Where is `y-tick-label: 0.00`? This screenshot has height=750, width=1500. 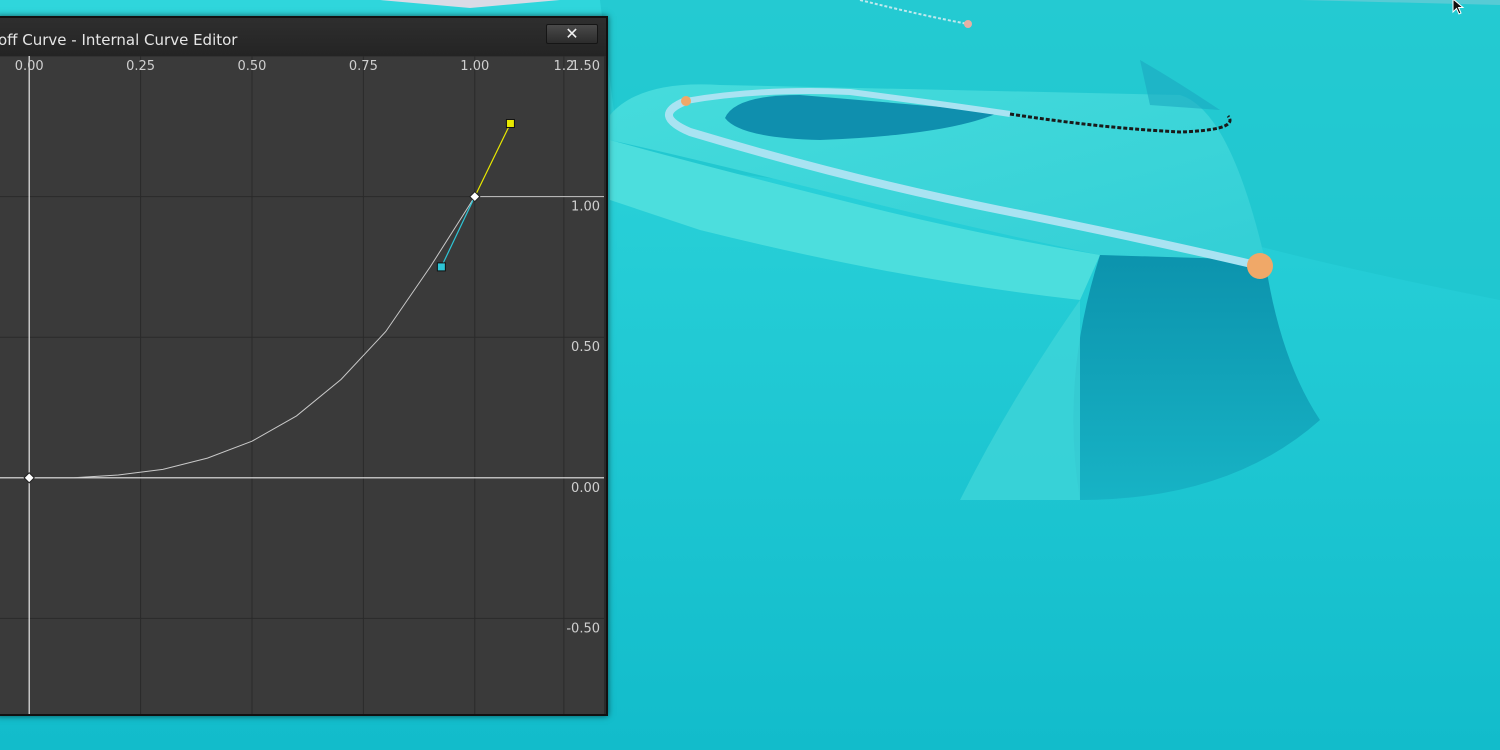
y-tick-label: 0.00 is located at coordinates (585, 488).